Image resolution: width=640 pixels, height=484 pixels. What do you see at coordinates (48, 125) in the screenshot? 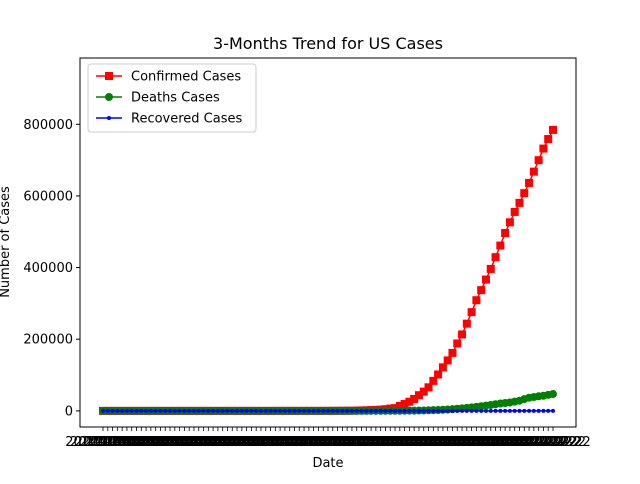
I see `y-tick-label: 800000` at bounding box center [48, 125].